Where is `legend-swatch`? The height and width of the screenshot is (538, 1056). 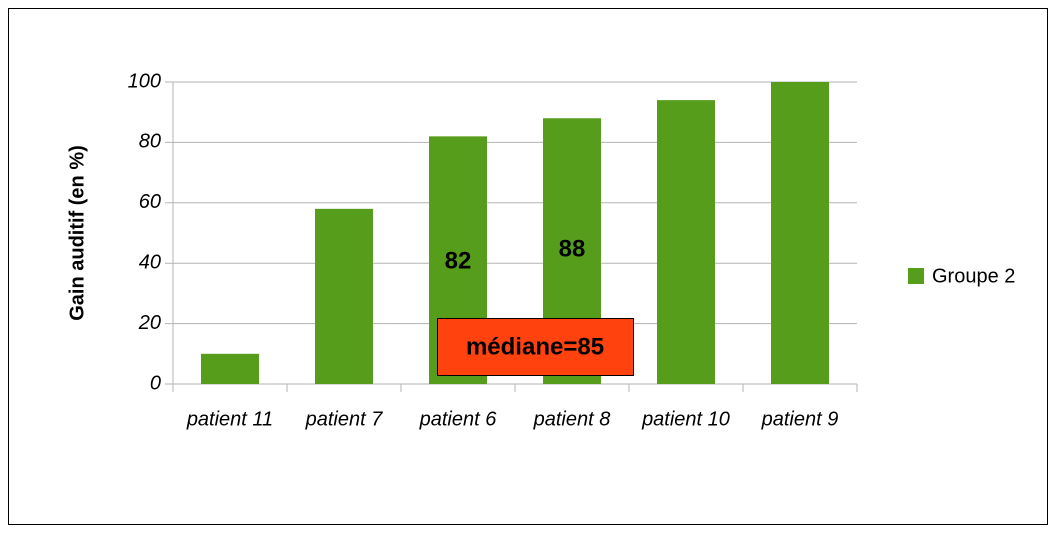 legend-swatch is located at coordinates (916, 276).